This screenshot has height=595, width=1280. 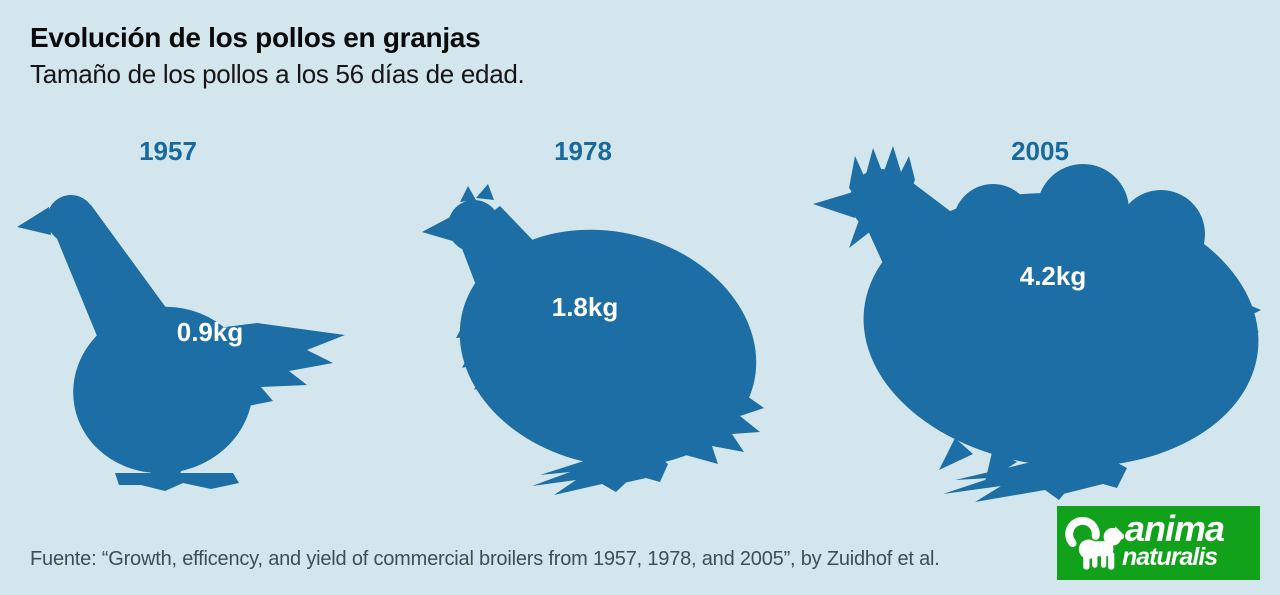 I want to click on dog-icon, so click(x=1094, y=543).